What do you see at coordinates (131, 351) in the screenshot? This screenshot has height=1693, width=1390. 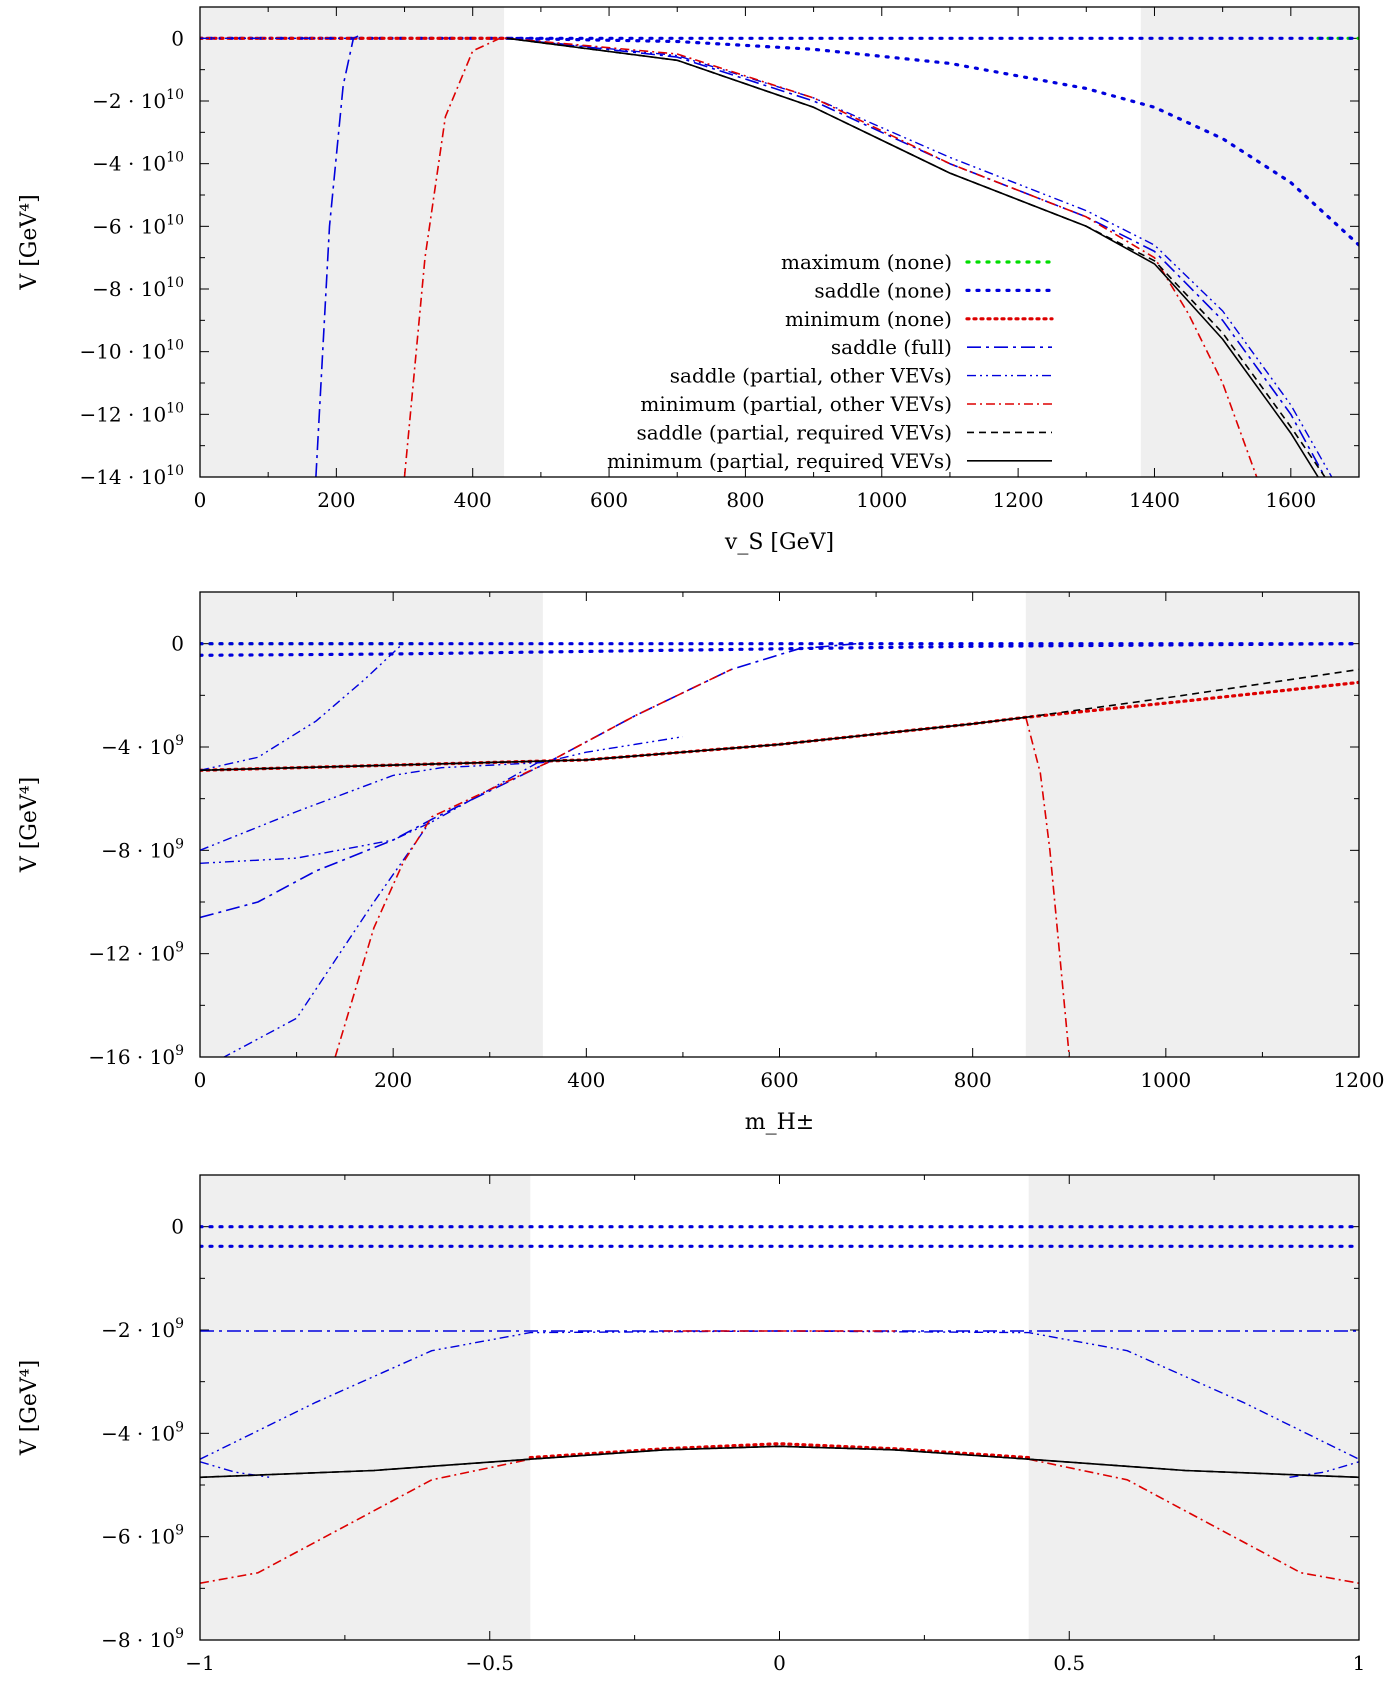 I see `y-tick-label: −10 · 1010` at bounding box center [131, 351].